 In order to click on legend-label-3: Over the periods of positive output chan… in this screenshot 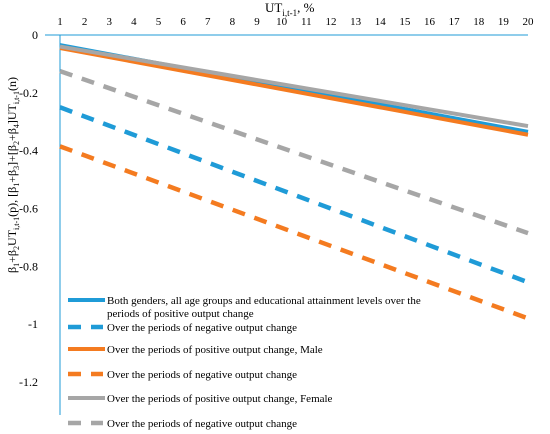, I will do `click(215, 350)`.